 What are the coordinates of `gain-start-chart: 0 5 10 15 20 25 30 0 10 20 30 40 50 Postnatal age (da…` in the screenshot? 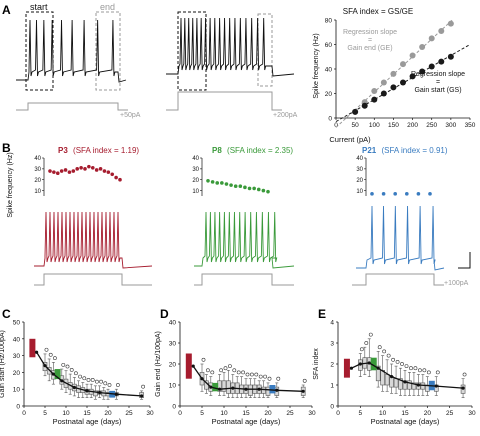 It's located at (77, 373).